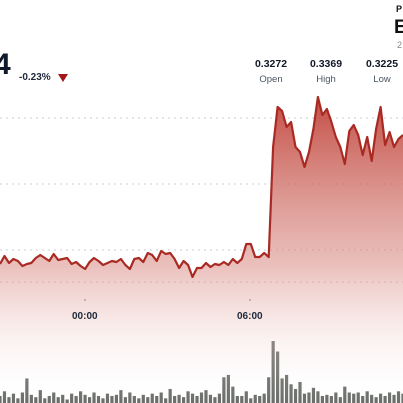 The height and width of the screenshot is (403, 403). I want to click on stat-low: 0.3225 Low, so click(380, 71).